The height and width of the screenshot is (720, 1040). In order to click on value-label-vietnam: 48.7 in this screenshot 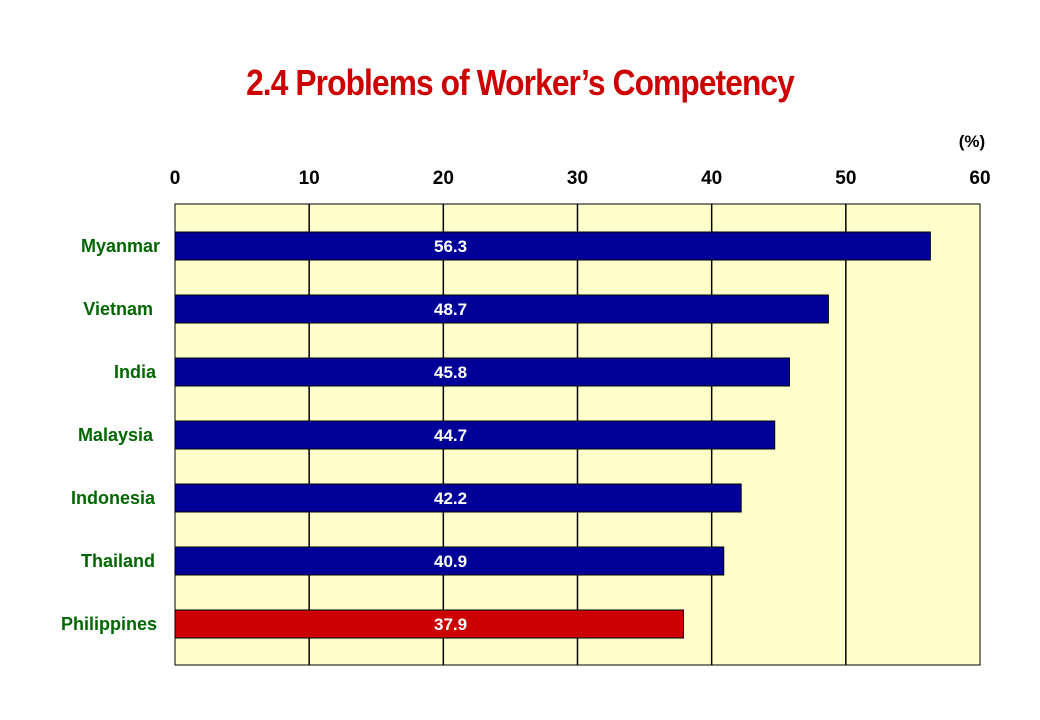, I will do `click(450, 309)`.